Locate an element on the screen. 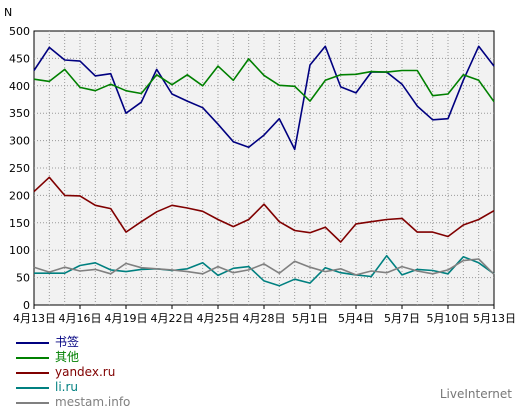 The width and height of the screenshot is (520, 410). x-tick-label: 4月19日 is located at coordinates (126, 318).